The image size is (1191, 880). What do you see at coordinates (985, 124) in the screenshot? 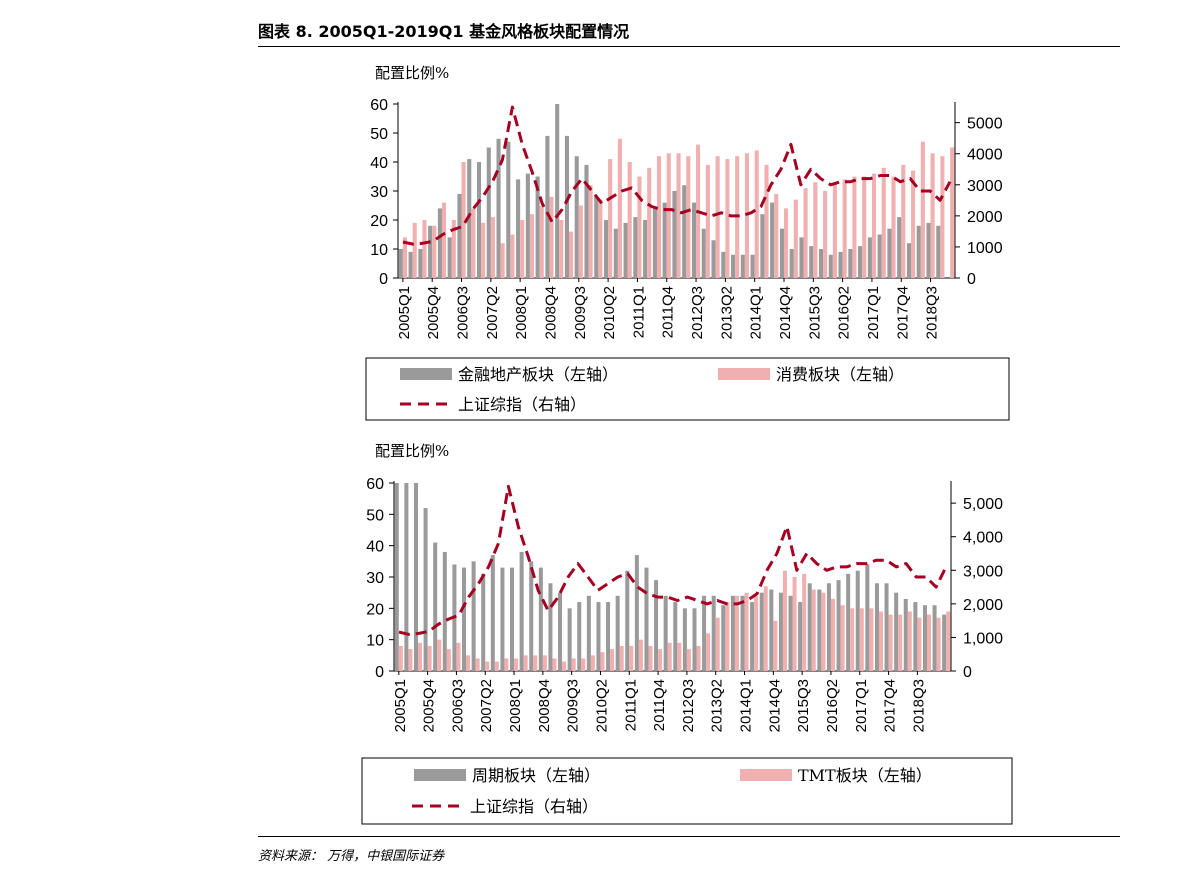
I see `right-axis-tick-label: 5000` at bounding box center [985, 124].